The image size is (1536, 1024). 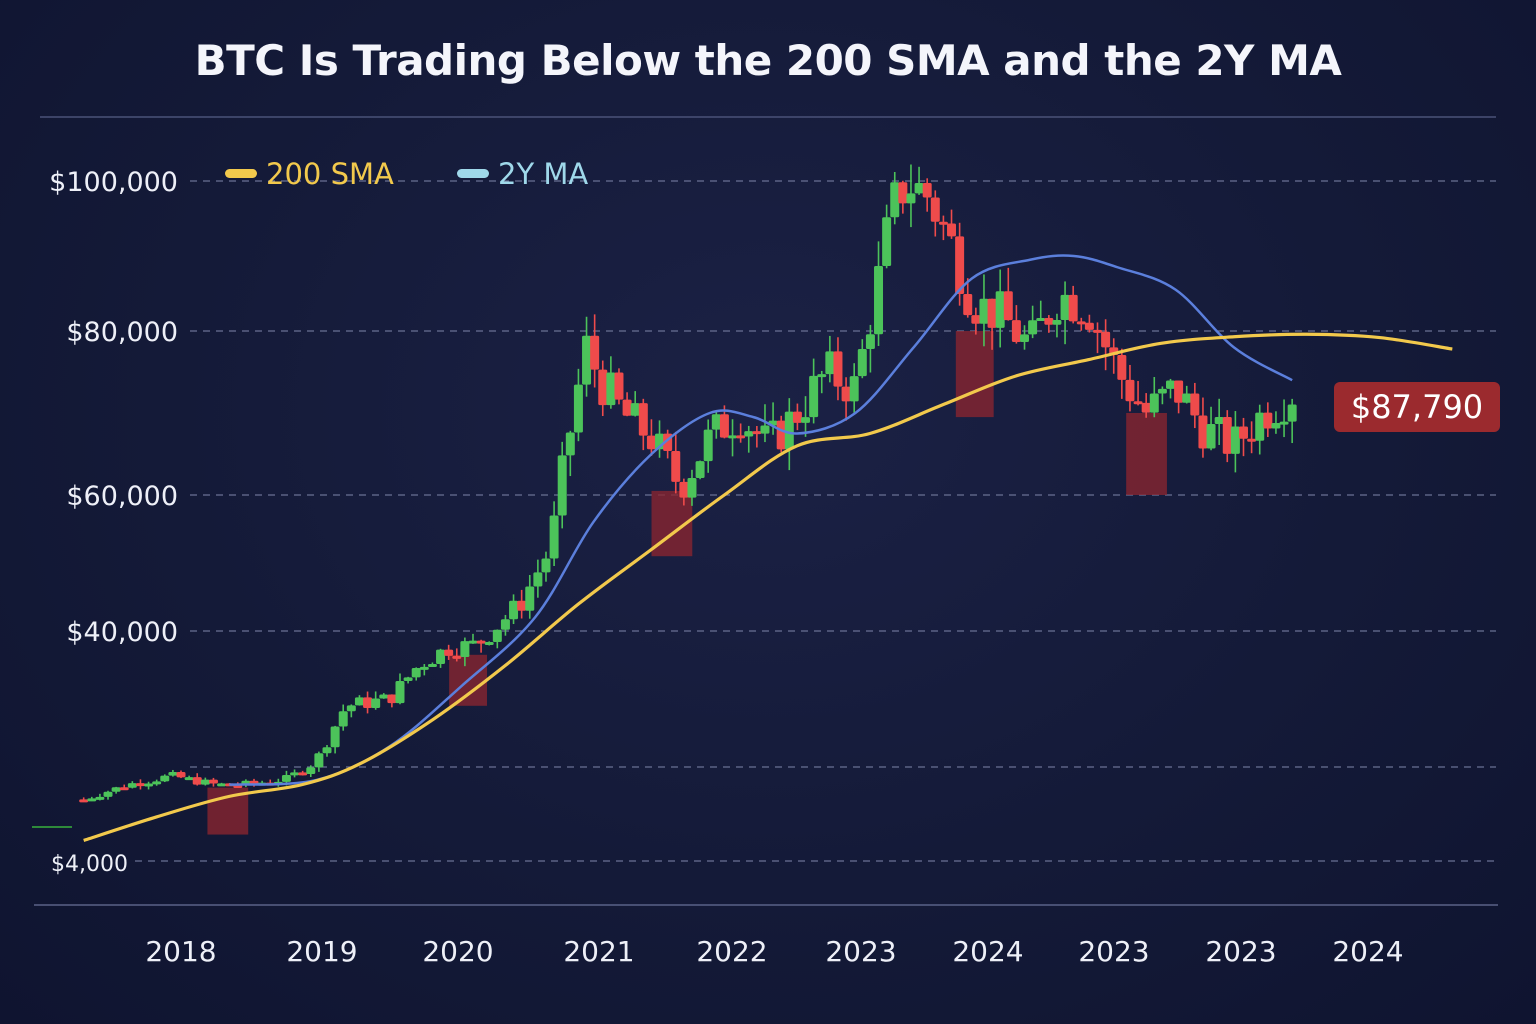 What do you see at coordinates (598, 951) in the screenshot?
I see `x-tick-label: 2021` at bounding box center [598, 951].